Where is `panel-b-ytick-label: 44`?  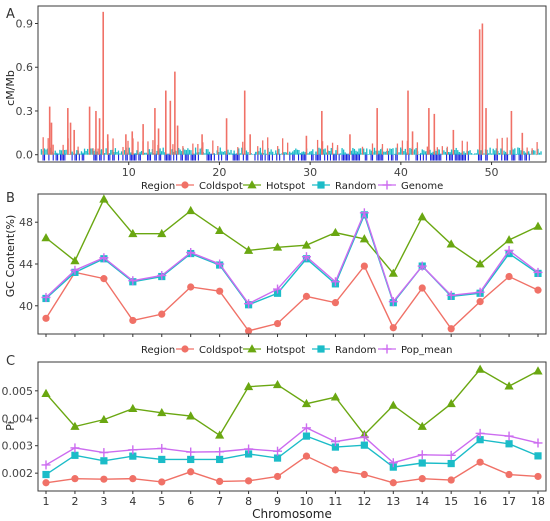
panel-b-ytick-label: 44 is located at coordinates (26, 264).